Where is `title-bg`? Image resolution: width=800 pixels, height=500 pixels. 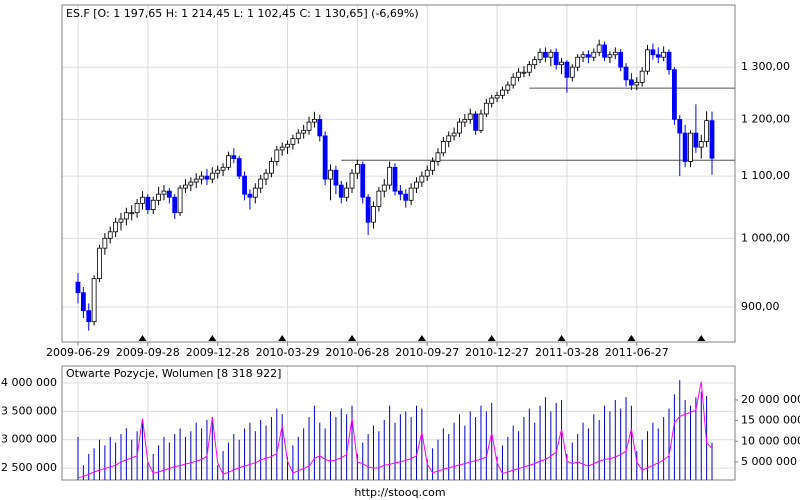 title-bg is located at coordinates (169, 374).